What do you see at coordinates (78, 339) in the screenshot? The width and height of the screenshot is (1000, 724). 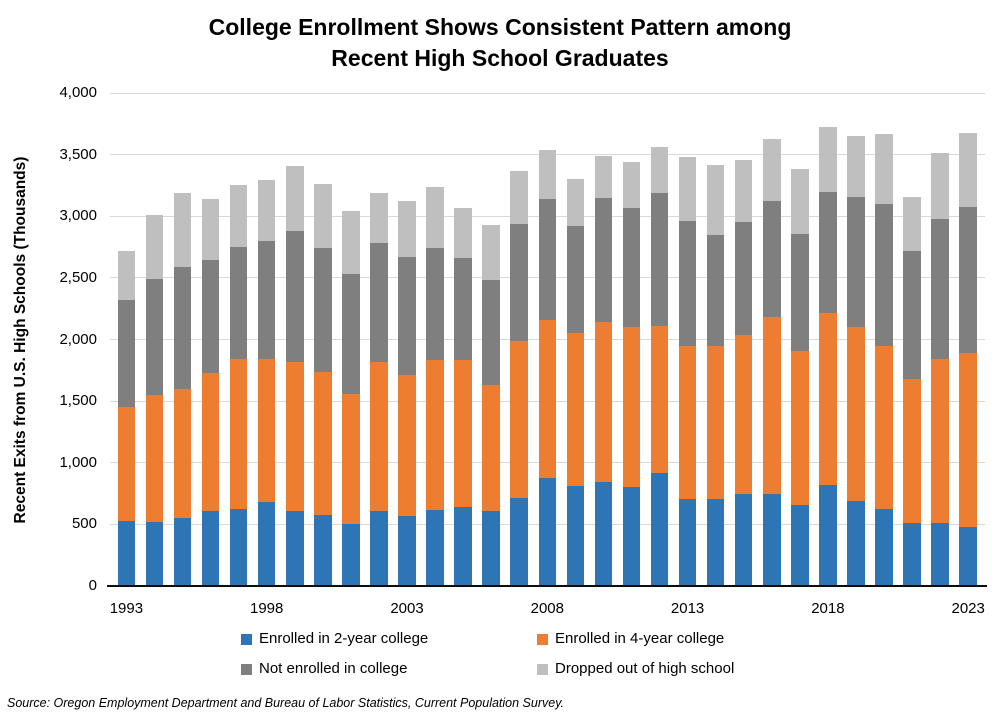 I see `y-tick-label: 2,000` at bounding box center [78, 339].